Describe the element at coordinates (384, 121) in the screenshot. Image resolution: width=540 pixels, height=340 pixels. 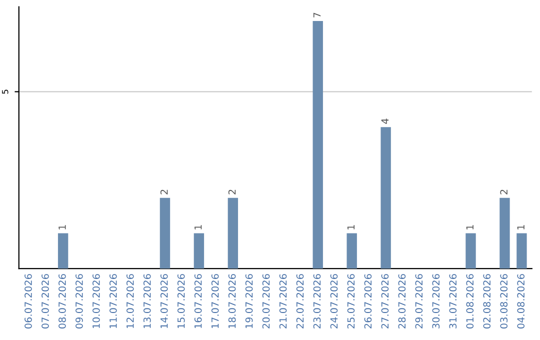
I see `data-label: 4` at that location.